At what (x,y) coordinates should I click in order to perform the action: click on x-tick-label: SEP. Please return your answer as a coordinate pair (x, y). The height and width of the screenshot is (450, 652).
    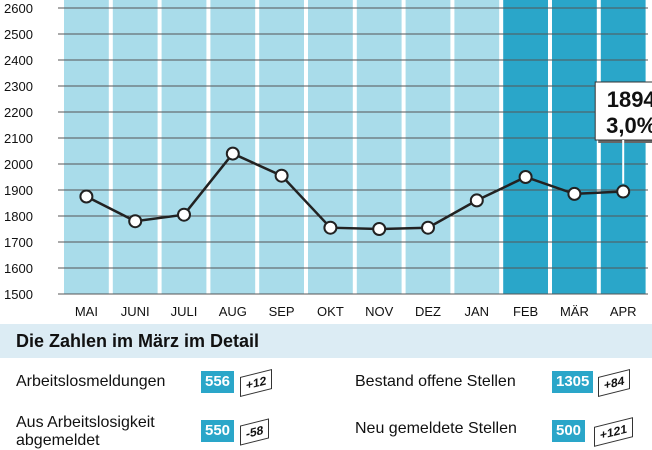
    Looking at the image, I should click on (282, 311).